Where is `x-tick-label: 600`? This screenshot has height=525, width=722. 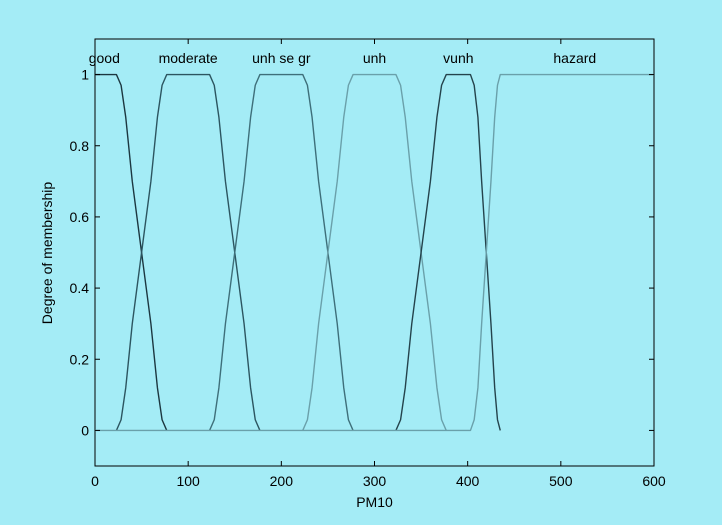 x-tick-label: 600 is located at coordinates (654, 481).